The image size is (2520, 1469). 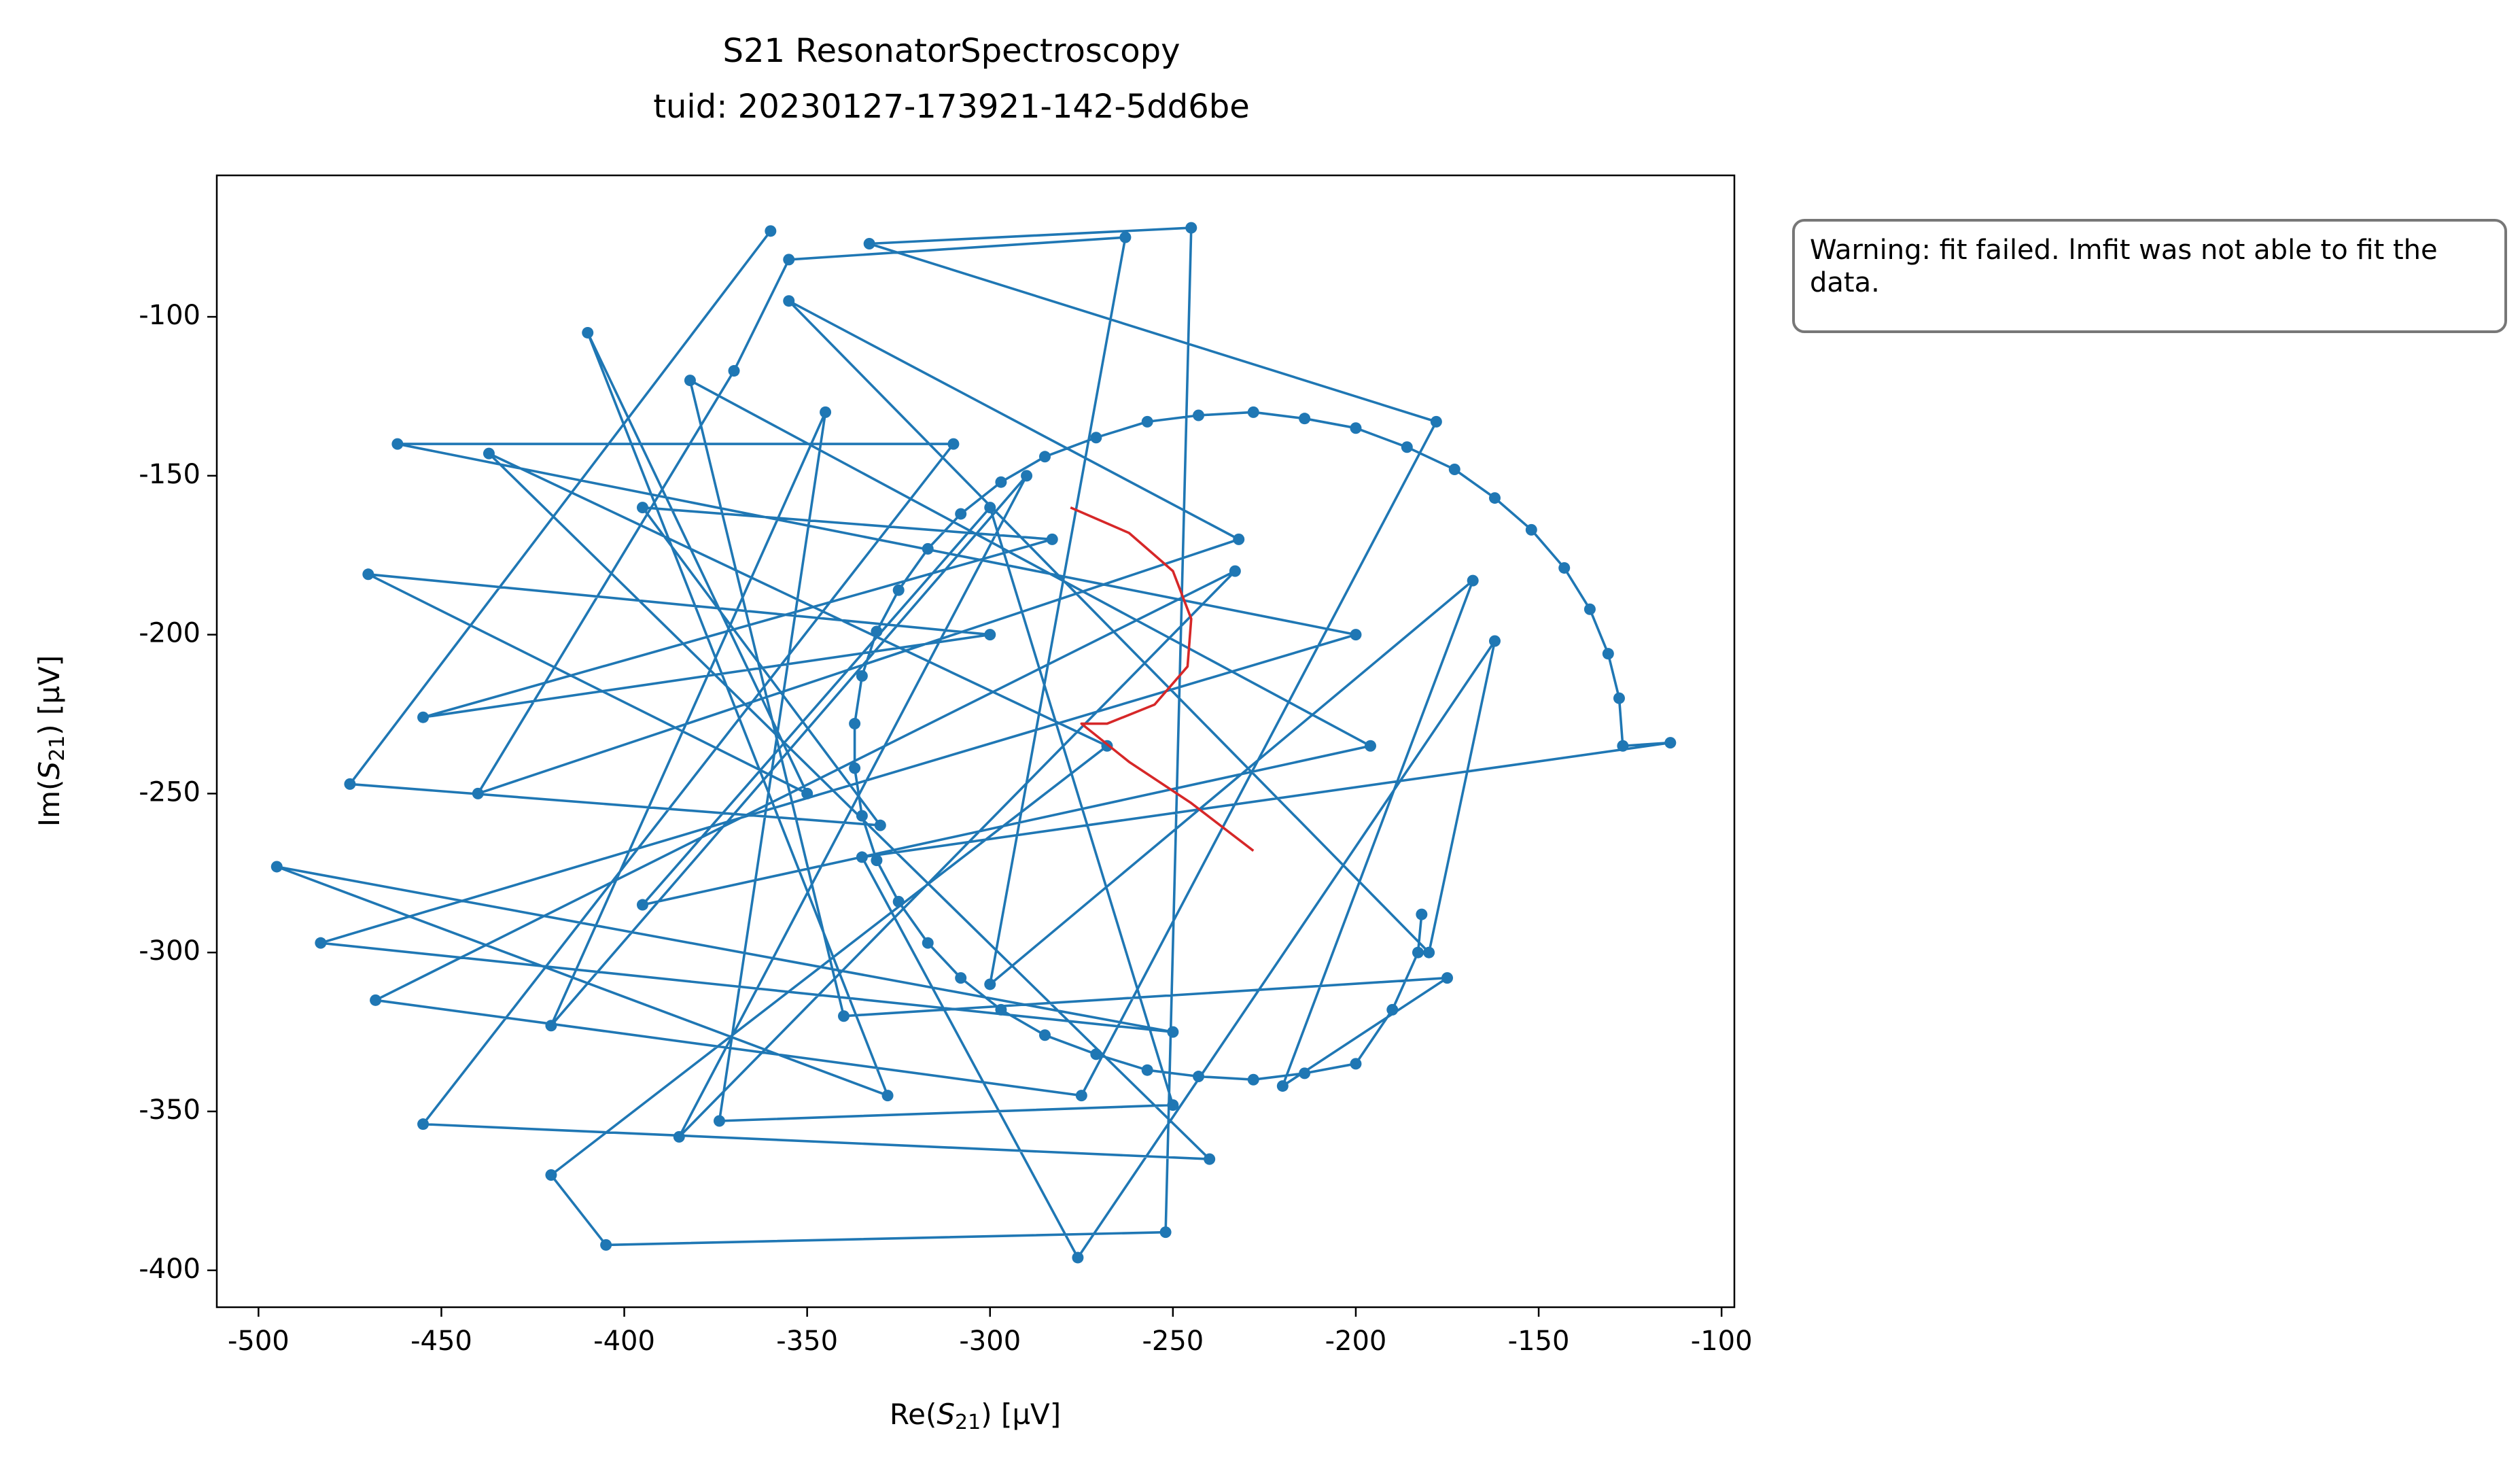 What do you see at coordinates (976, 1416) in the screenshot?
I see `x-axis-label: Re(S21) [µV]` at bounding box center [976, 1416].